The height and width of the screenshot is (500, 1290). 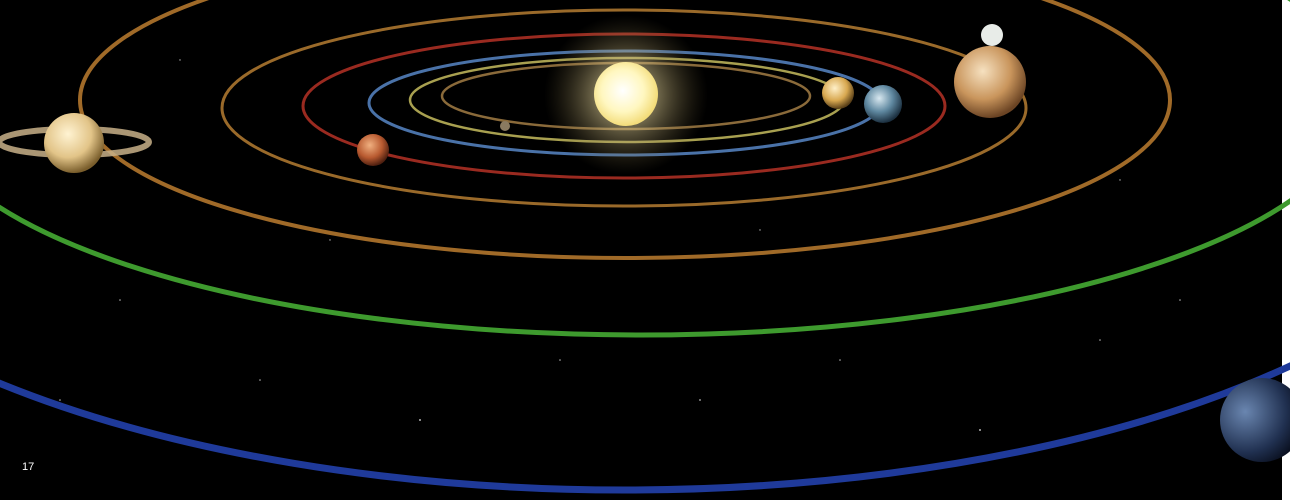 What do you see at coordinates (28, 467) in the screenshot?
I see `page-number: 17` at bounding box center [28, 467].